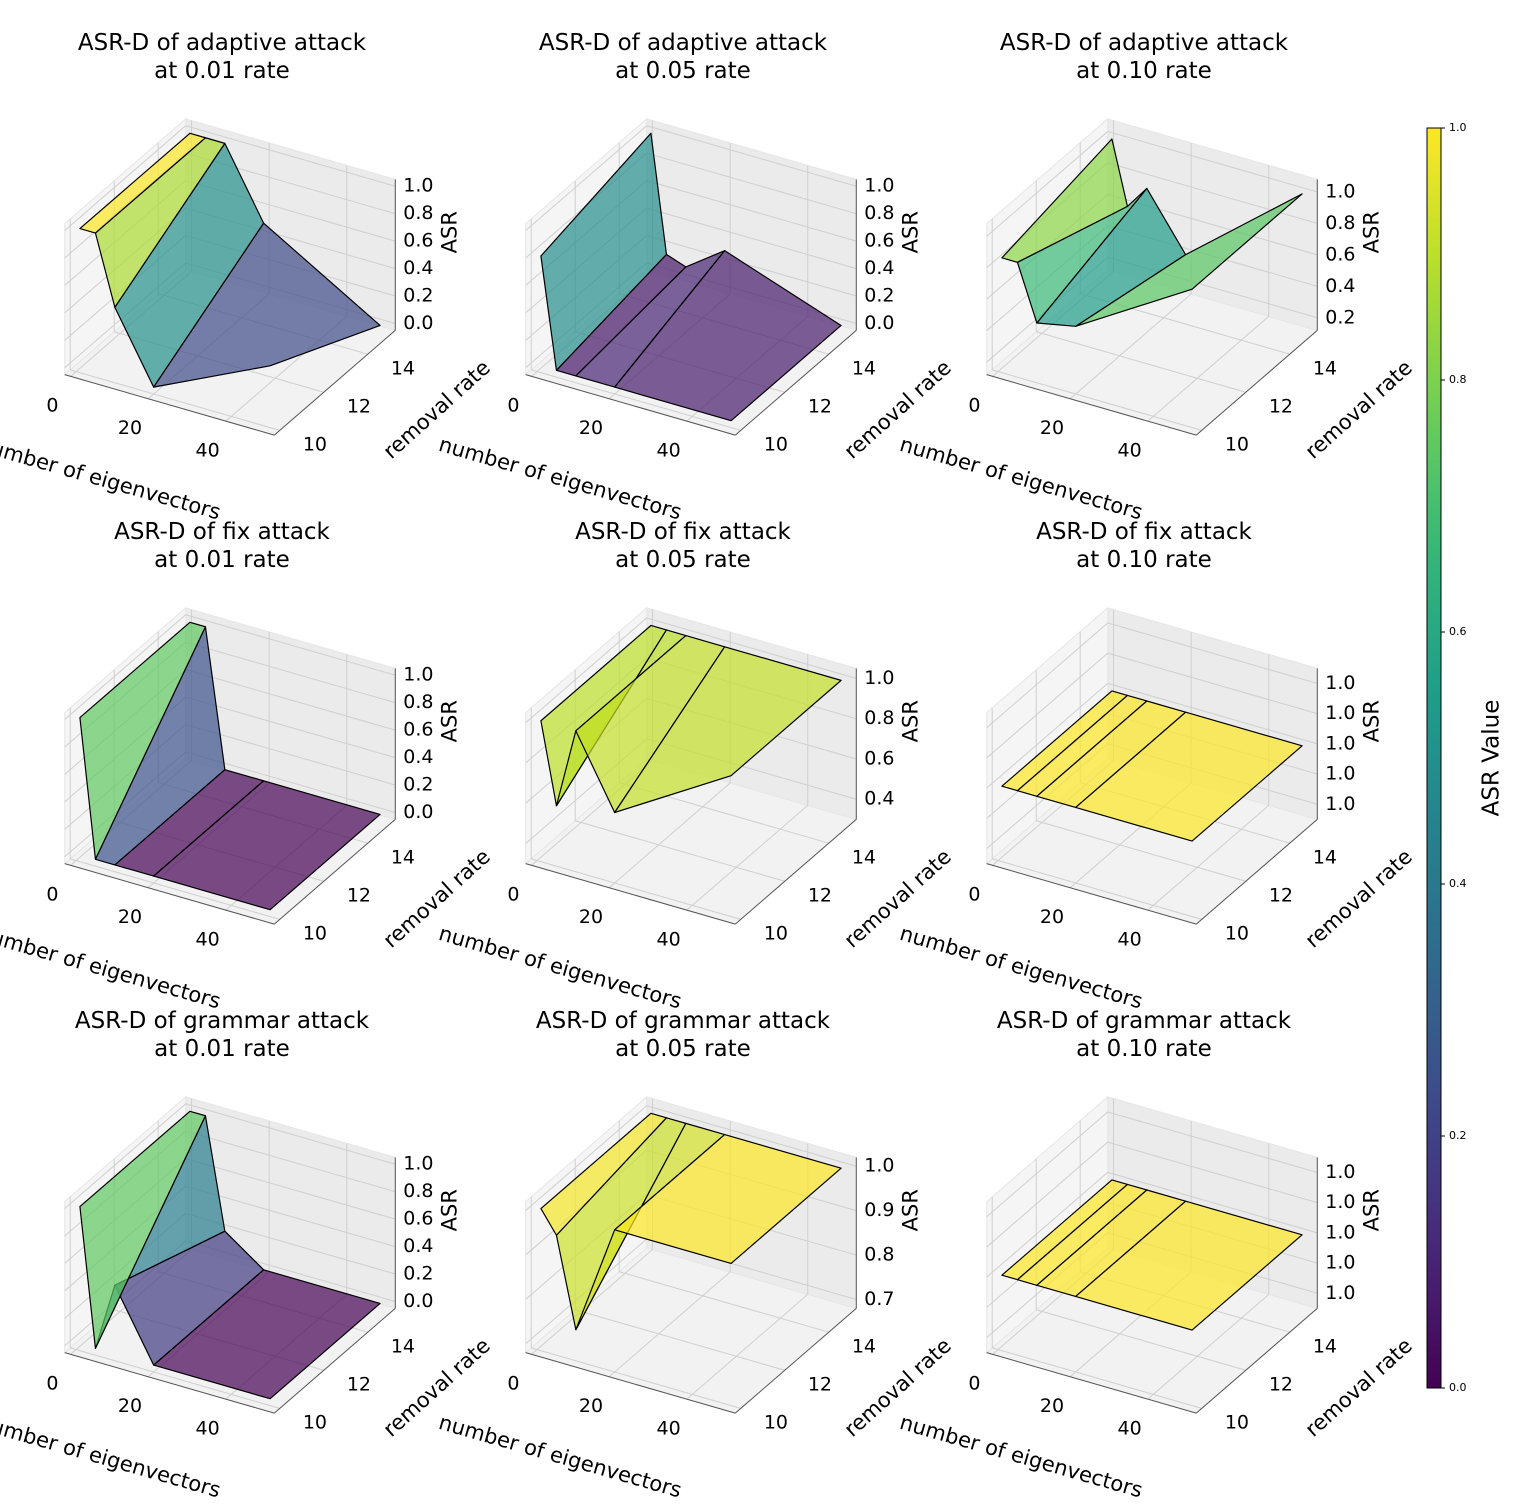 Image resolution: width=1524 pixels, height=1510 pixels. I want to click on subplot-title: ASR-D of fix attack at 0.05 rate, so click(683, 546).